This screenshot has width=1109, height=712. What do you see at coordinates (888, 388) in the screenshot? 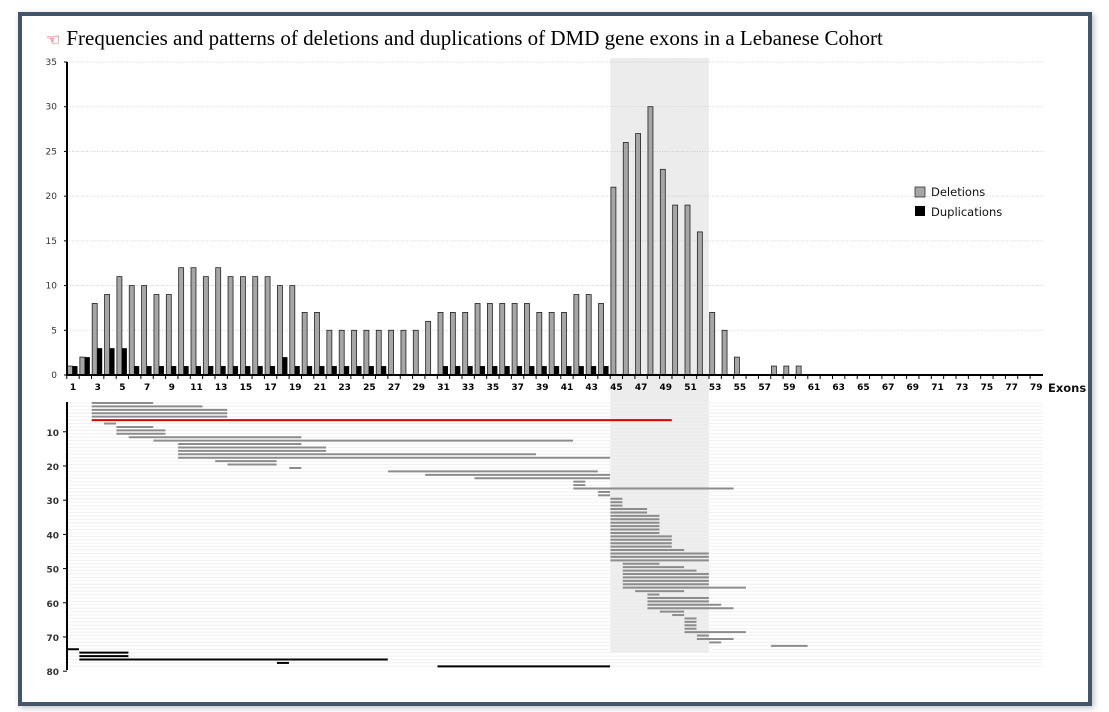
I see `x-tick-label: 67` at bounding box center [888, 388].